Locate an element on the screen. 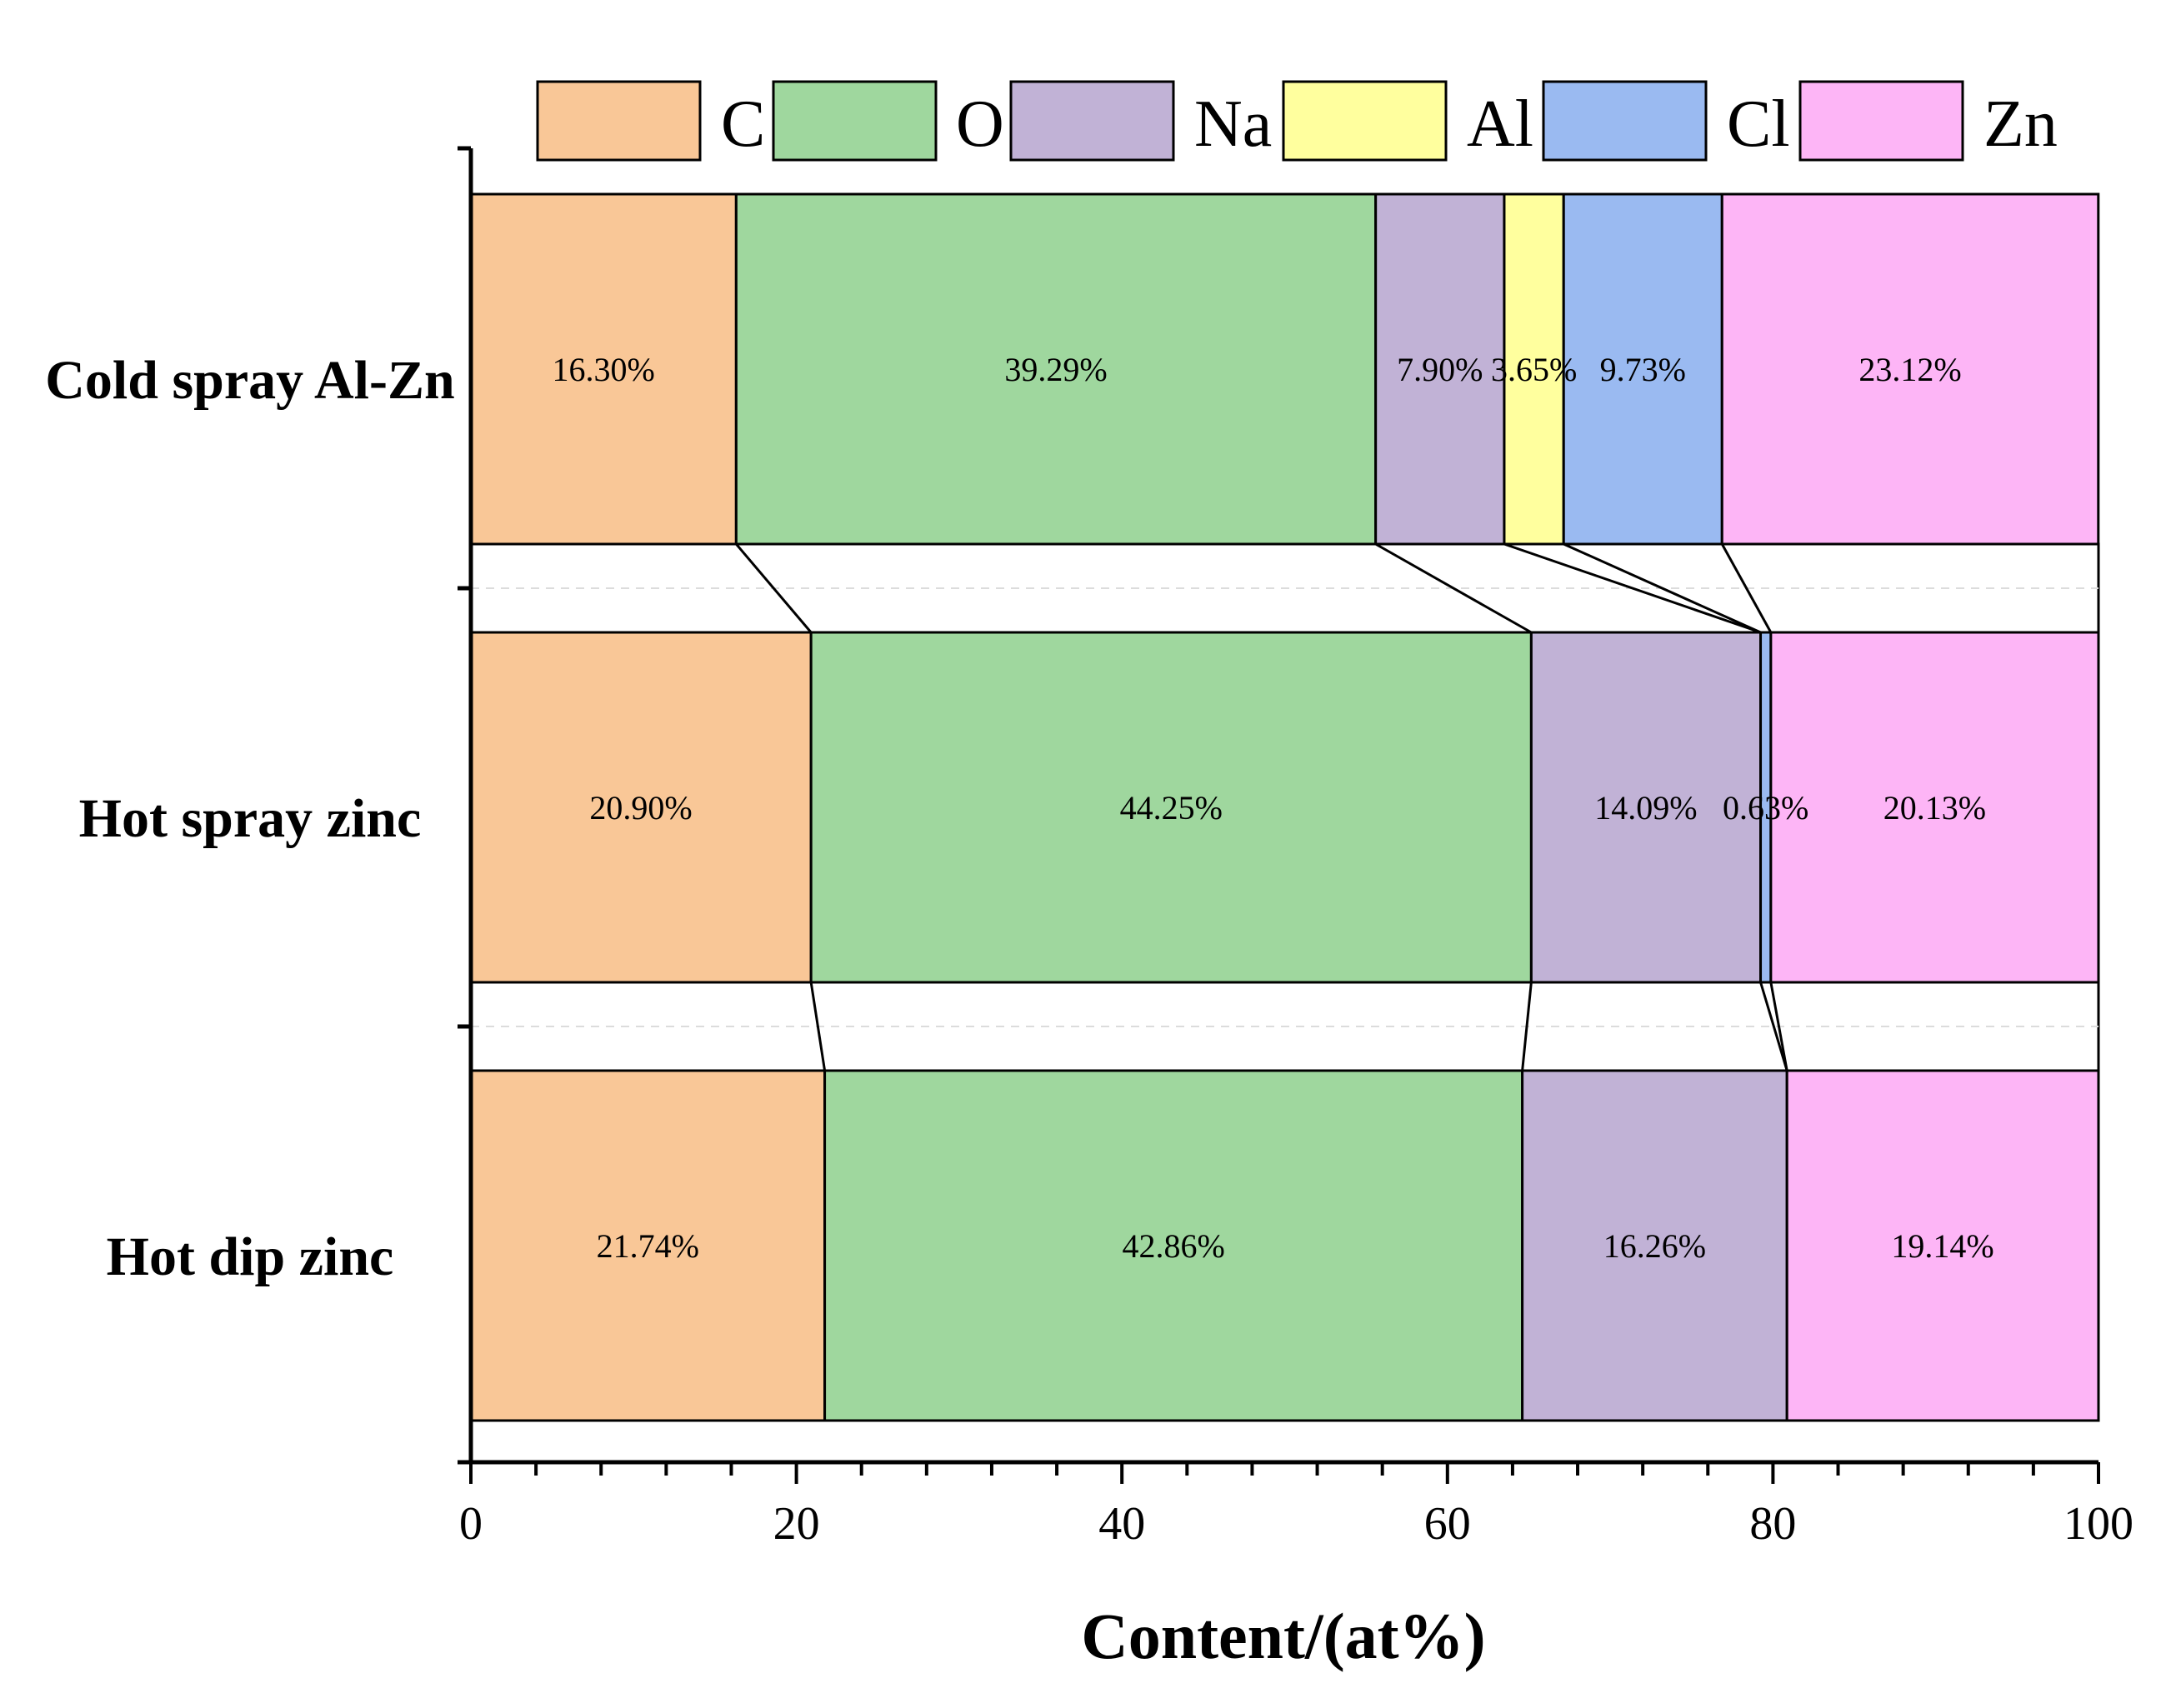  data-label: 9.73% is located at coordinates (1643, 369).